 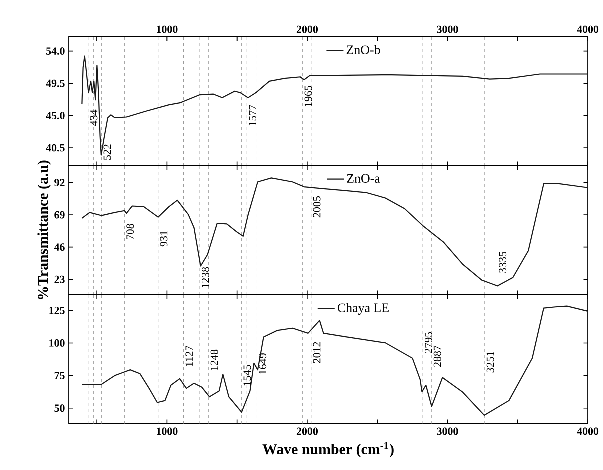 What do you see at coordinates (108, 152) in the screenshot?
I see `annotation: 522` at bounding box center [108, 152].